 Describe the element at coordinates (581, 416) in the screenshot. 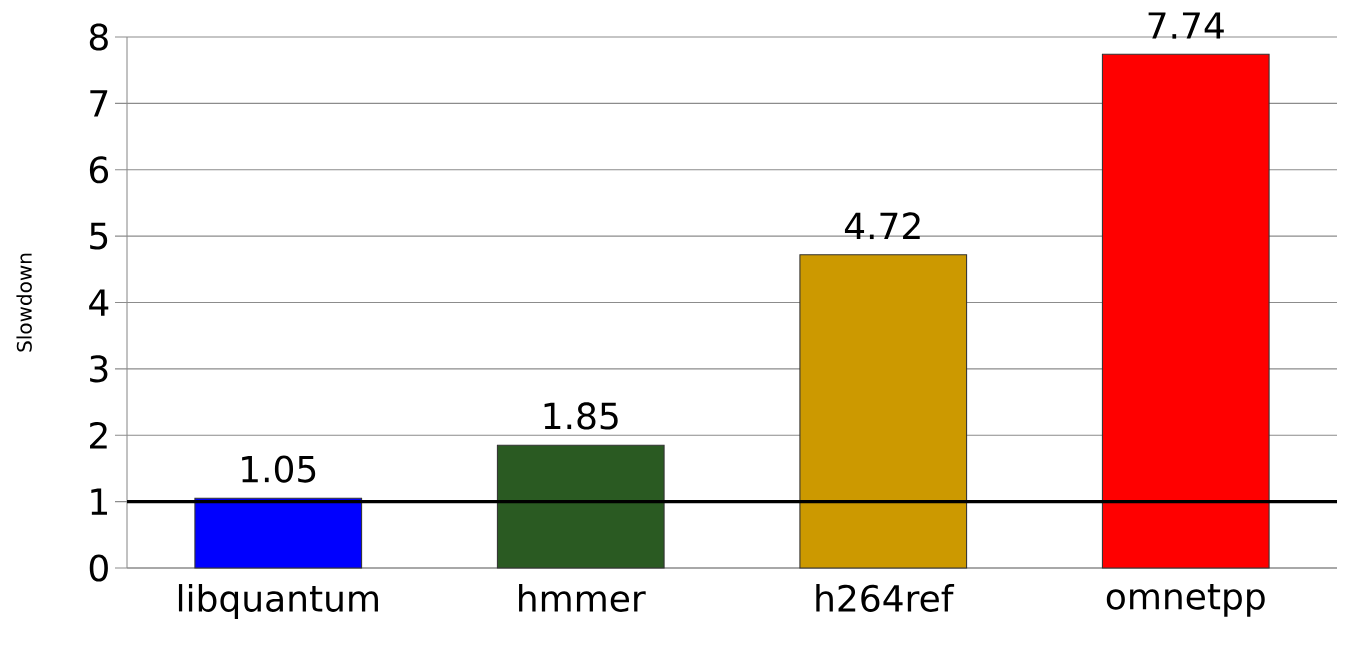

I see `data-label: 1.85` at that location.